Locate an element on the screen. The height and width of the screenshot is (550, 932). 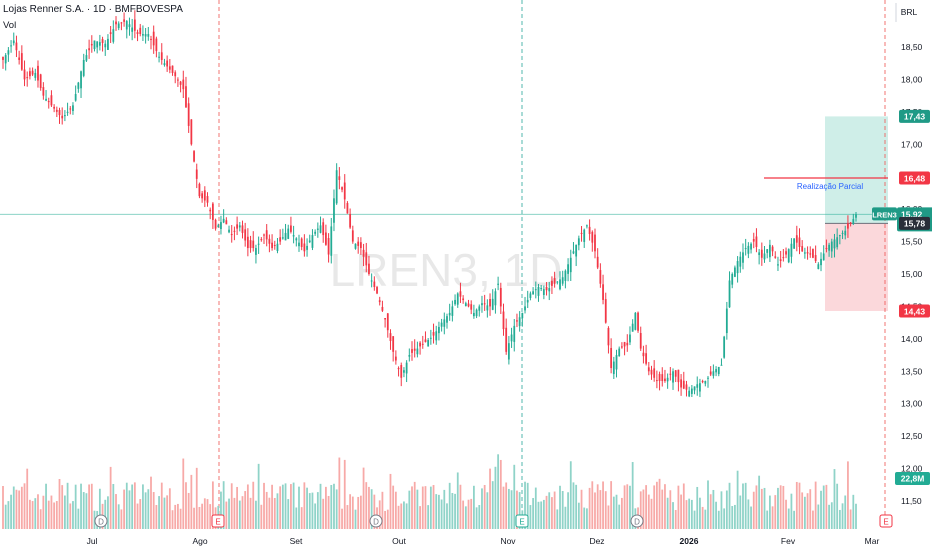
y-tick-label: 12,50 is located at coordinates (912, 436).